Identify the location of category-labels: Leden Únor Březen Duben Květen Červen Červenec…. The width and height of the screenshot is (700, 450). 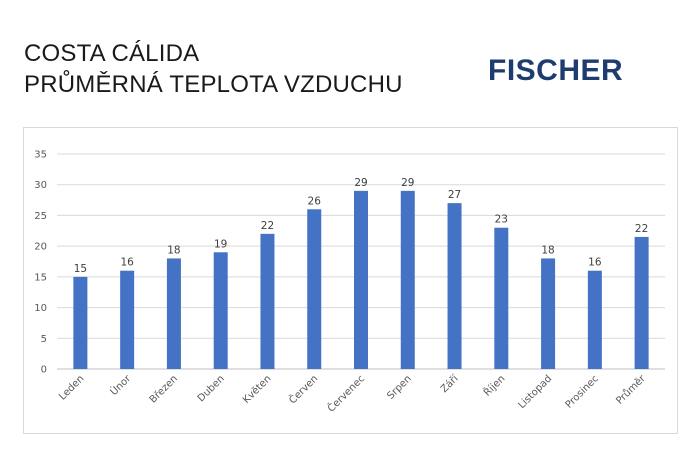
(352, 392).